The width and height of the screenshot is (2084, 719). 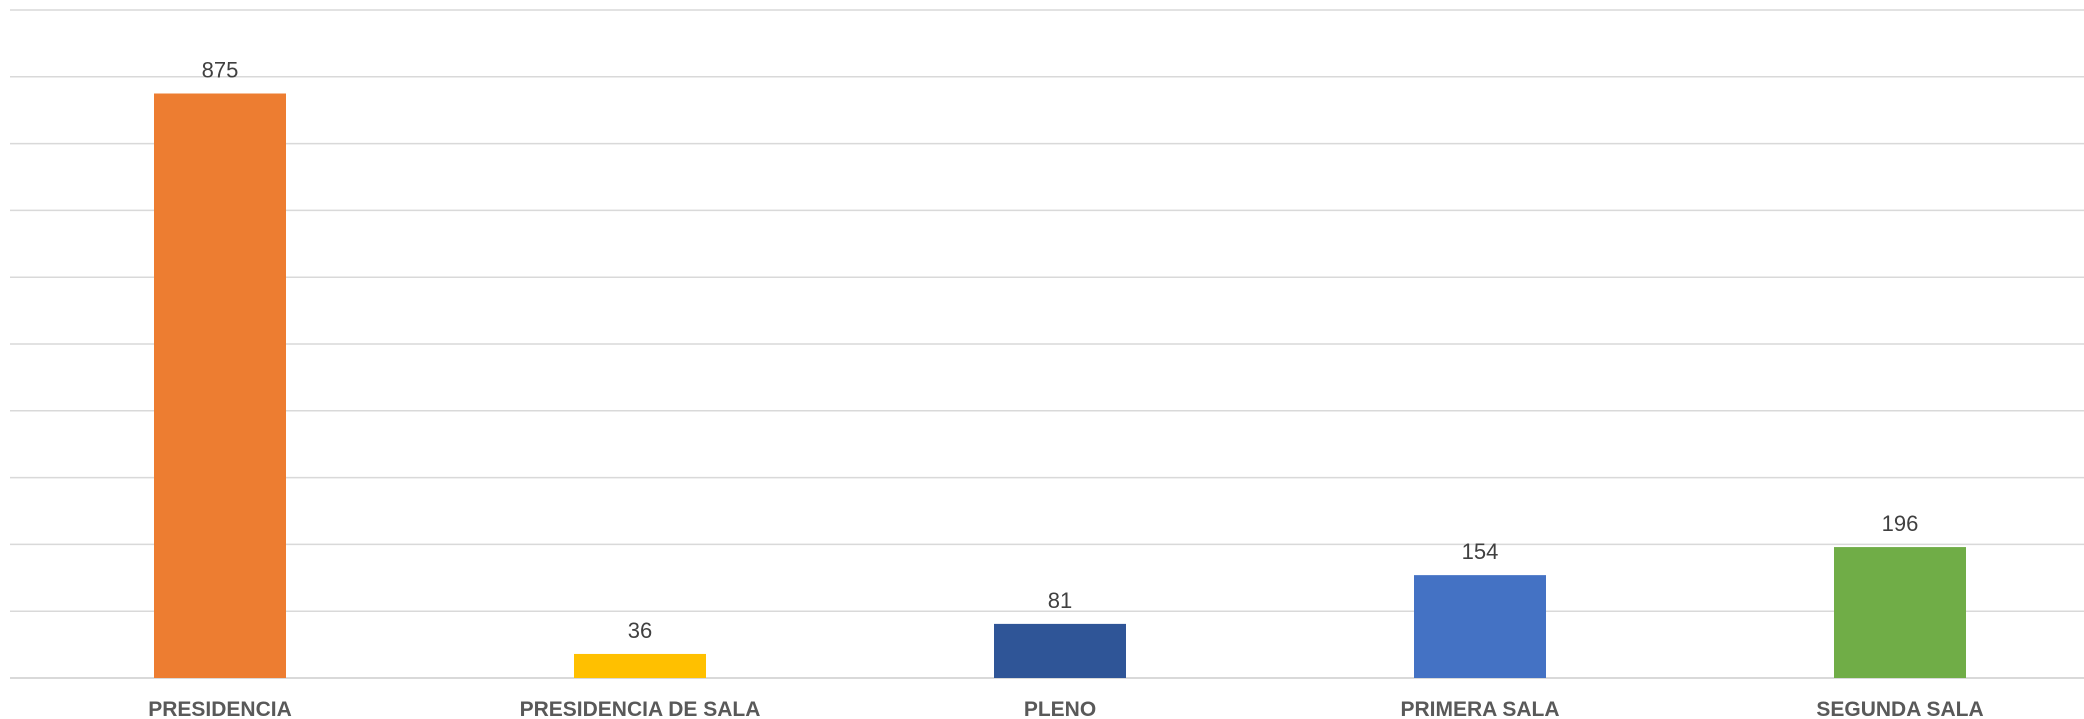 What do you see at coordinates (220, 708) in the screenshot?
I see `category-label: PRESIDENCIA` at bounding box center [220, 708].